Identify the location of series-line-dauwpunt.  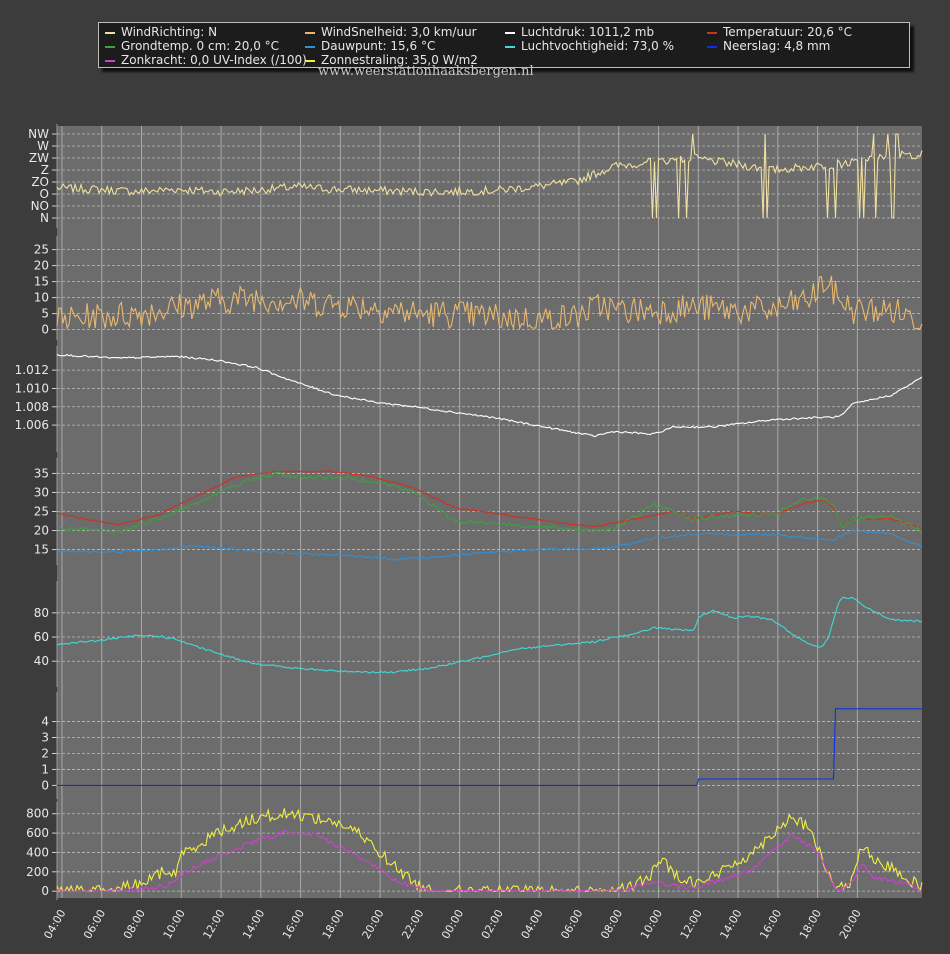
(489, 545).